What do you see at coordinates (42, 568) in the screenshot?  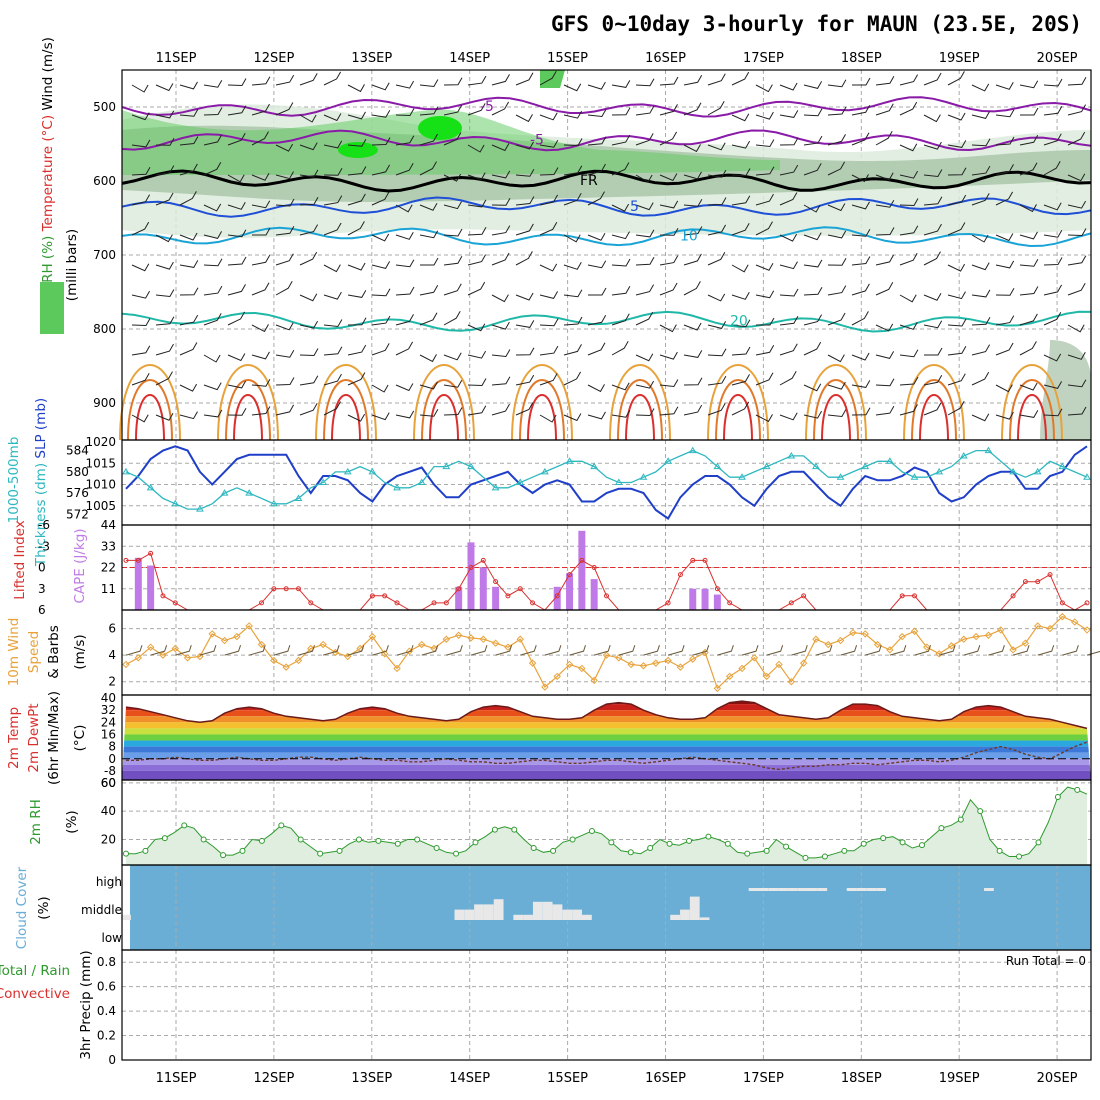 I see `li-tick: 0` at bounding box center [42, 568].